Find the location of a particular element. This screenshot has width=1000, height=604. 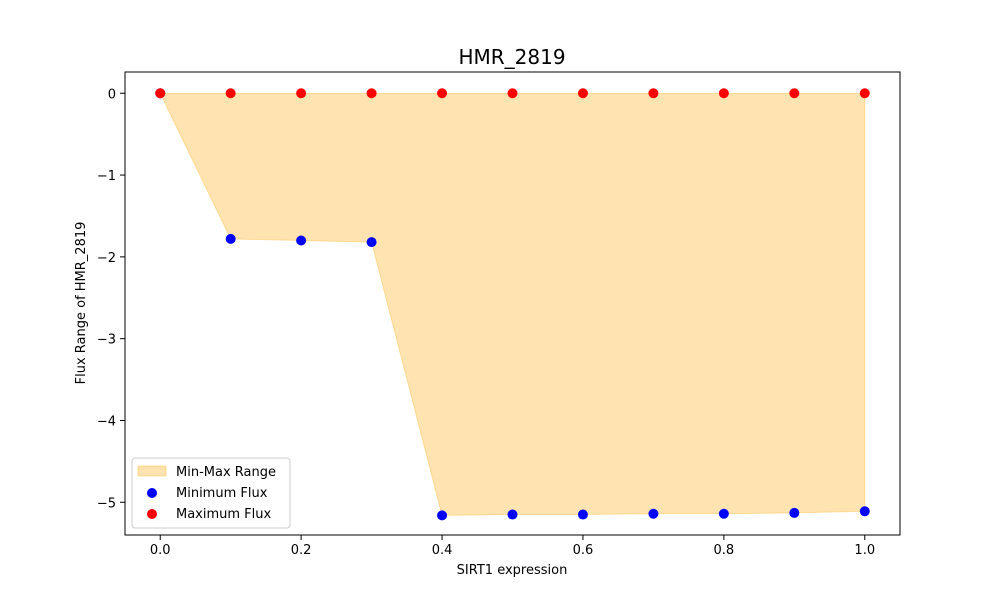

legend-marker-minimum-flux is located at coordinates (152, 493).